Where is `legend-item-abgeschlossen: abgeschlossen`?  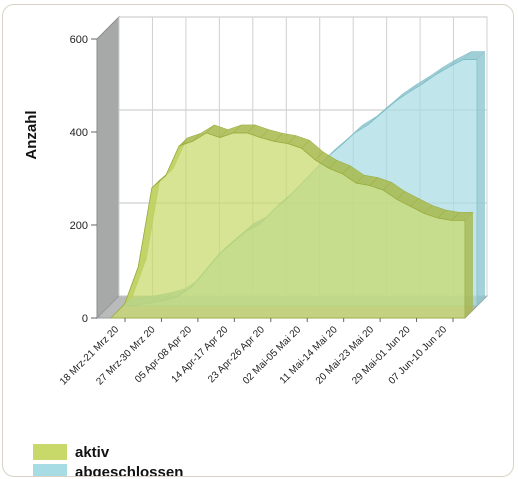 legend-item-abgeschlossen: abgeschlossen is located at coordinates (108, 470).